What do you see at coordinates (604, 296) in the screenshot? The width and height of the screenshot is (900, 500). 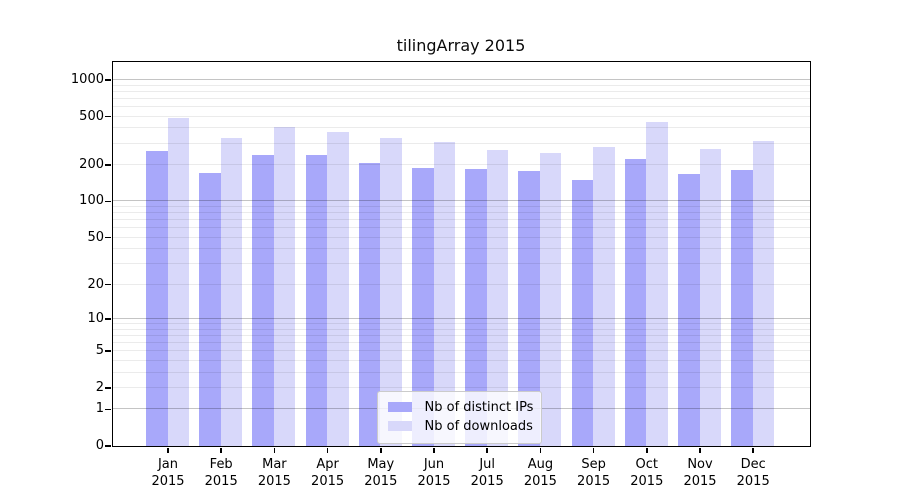 I see `bar-sep-2015-downloads` at bounding box center [604, 296].